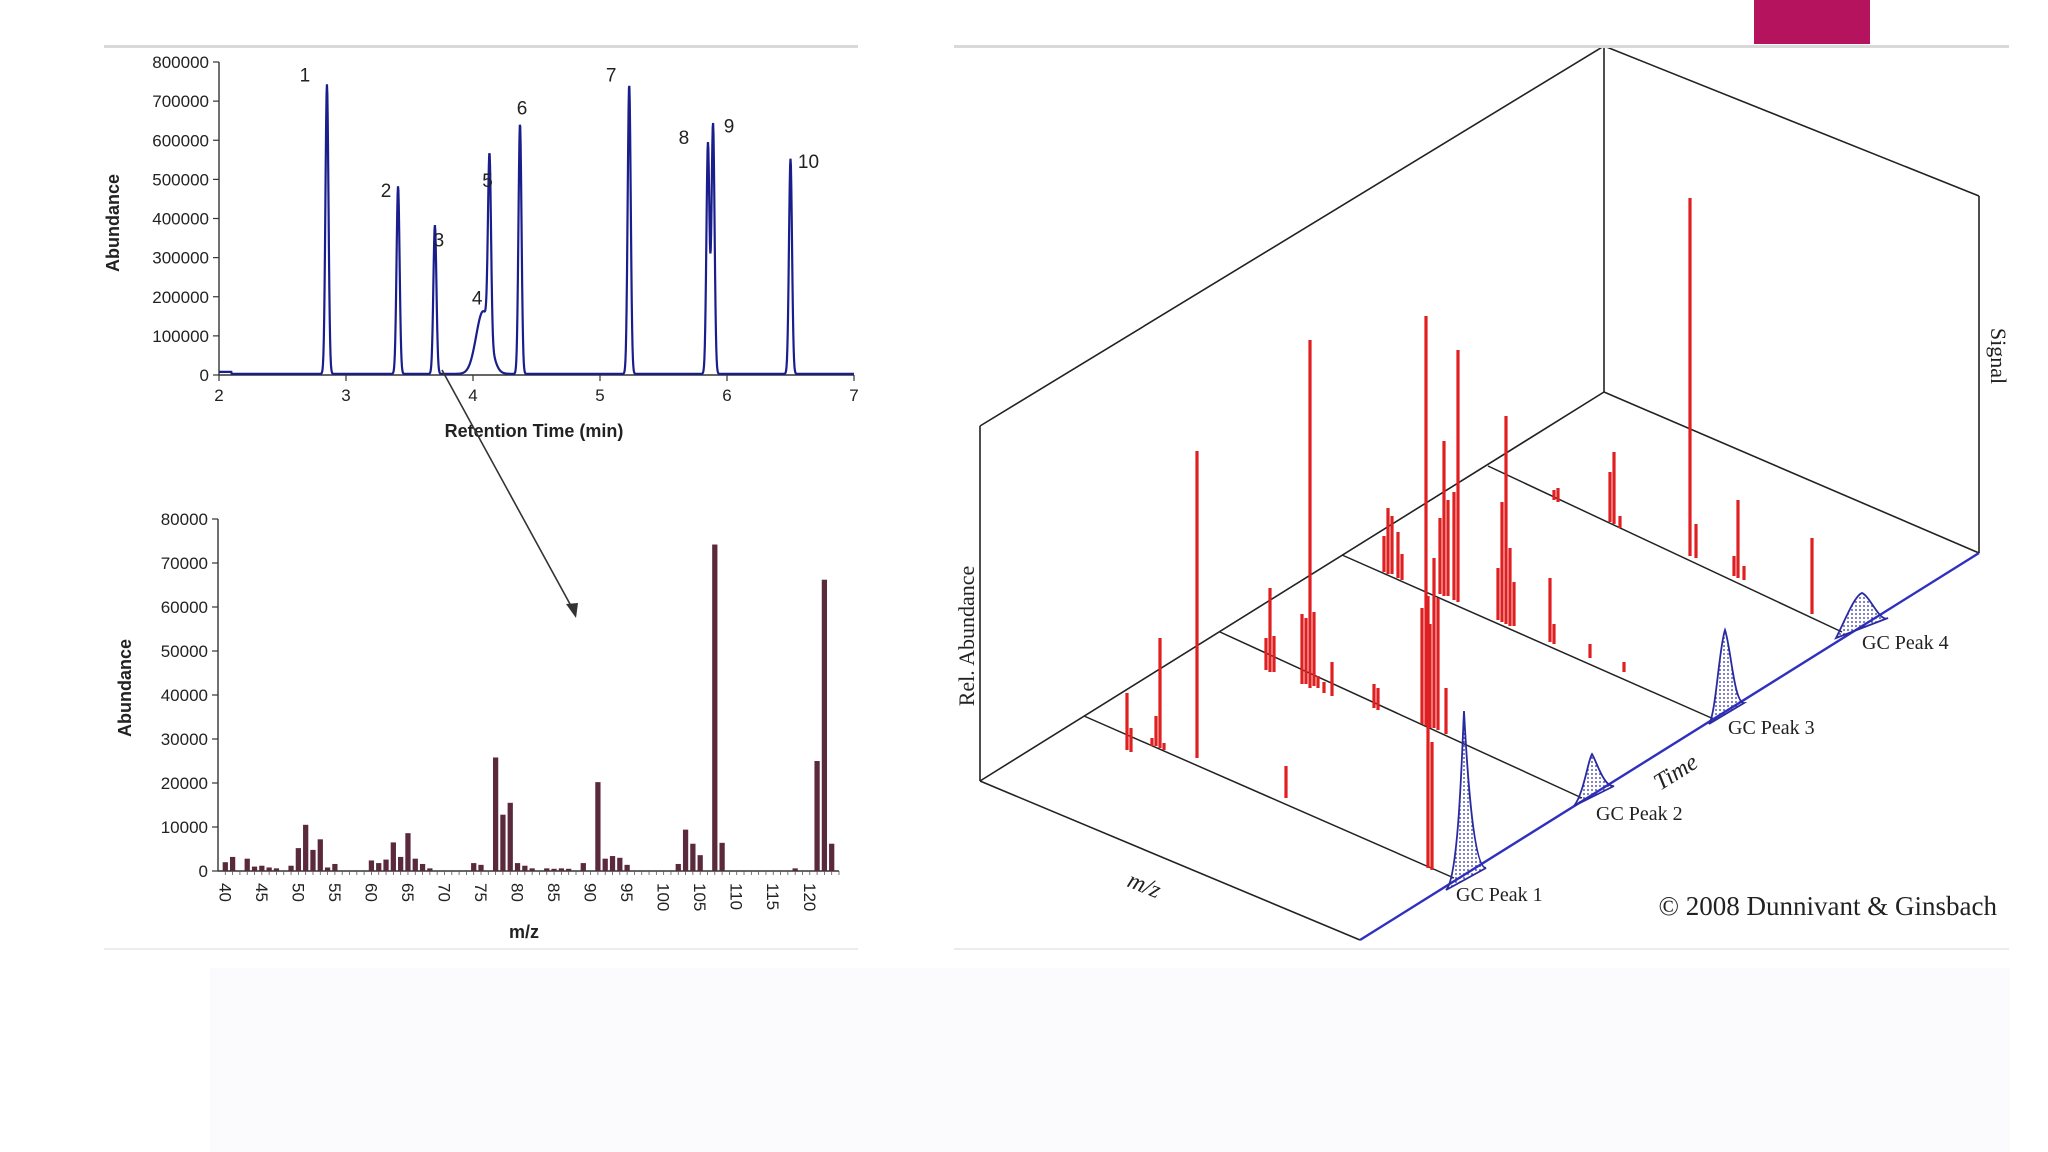 The image size is (2048, 1152). I want to click on bottom-strip, so click(1110, 1060).